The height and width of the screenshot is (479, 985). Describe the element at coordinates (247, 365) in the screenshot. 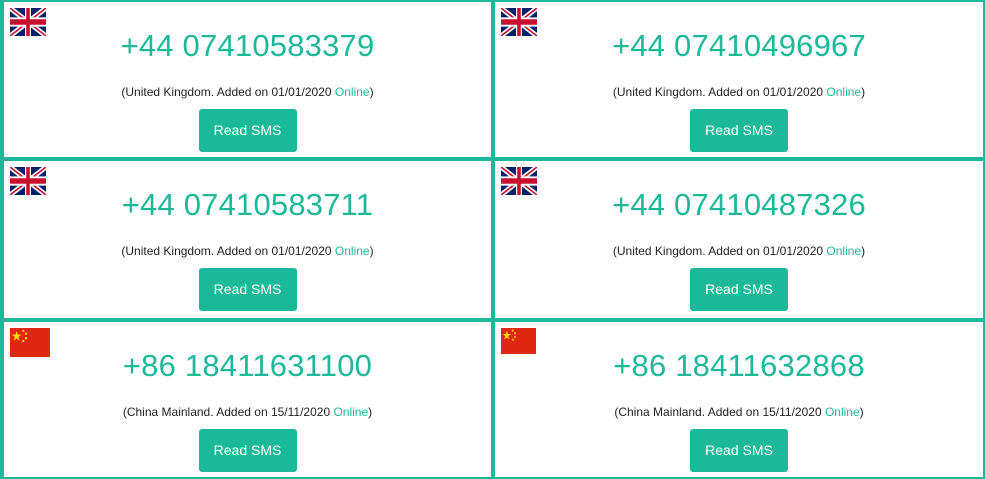

I see `phone-number: +86 18411631100` at that location.